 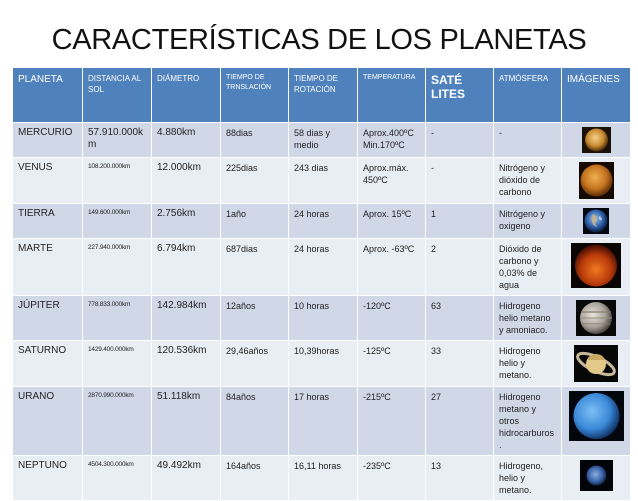 What do you see at coordinates (47, 318) in the screenshot?
I see `cell-planeta: JÚPITER` at bounding box center [47, 318].